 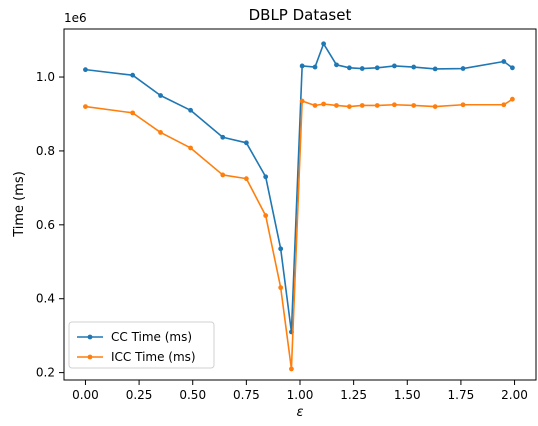 I want to click on legend-label-1: CC Time (ms), so click(x=151, y=337).